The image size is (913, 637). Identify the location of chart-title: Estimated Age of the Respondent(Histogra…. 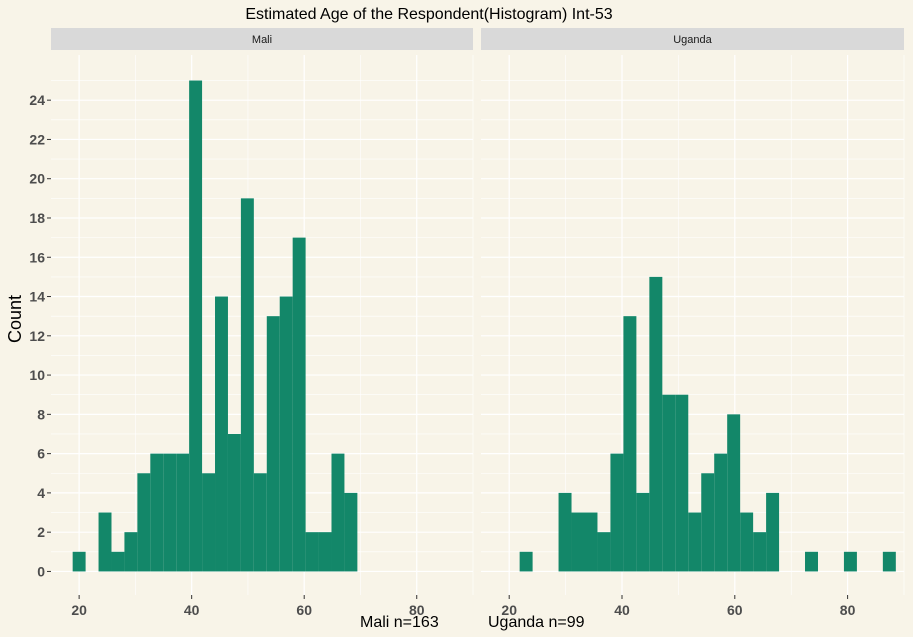
(428, 14).